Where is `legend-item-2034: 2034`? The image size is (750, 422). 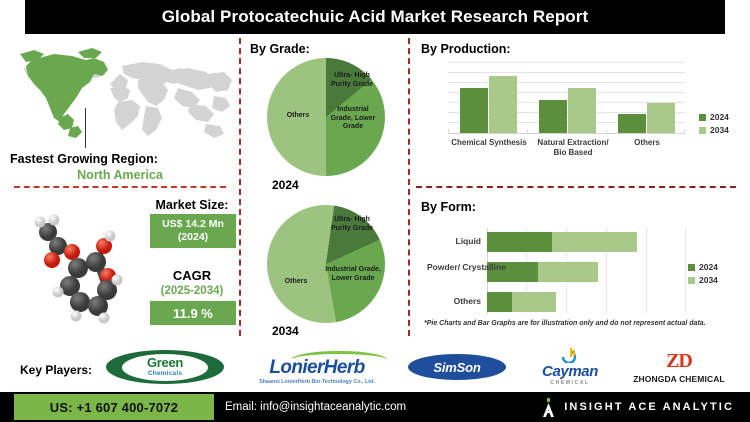 legend-item-2034: 2034 is located at coordinates (714, 130).